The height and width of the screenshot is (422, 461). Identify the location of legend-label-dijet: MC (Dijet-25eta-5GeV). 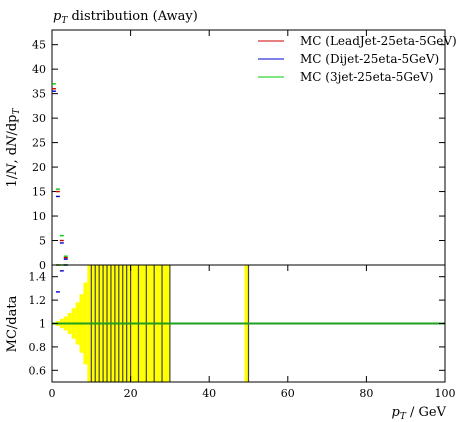
(369, 59).